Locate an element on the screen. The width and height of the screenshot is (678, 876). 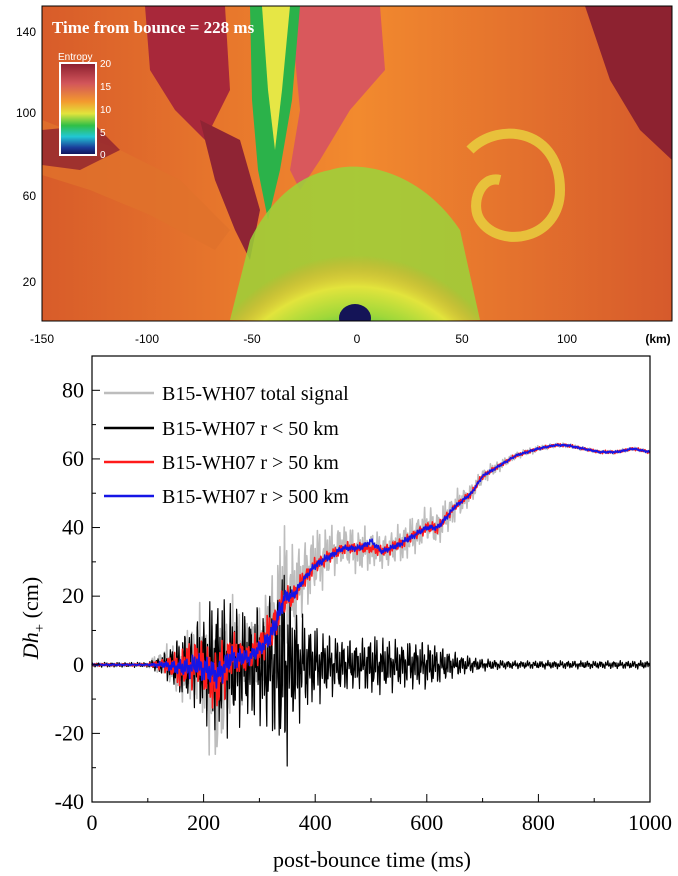
colorbar-tick: 5 is located at coordinates (103, 133).